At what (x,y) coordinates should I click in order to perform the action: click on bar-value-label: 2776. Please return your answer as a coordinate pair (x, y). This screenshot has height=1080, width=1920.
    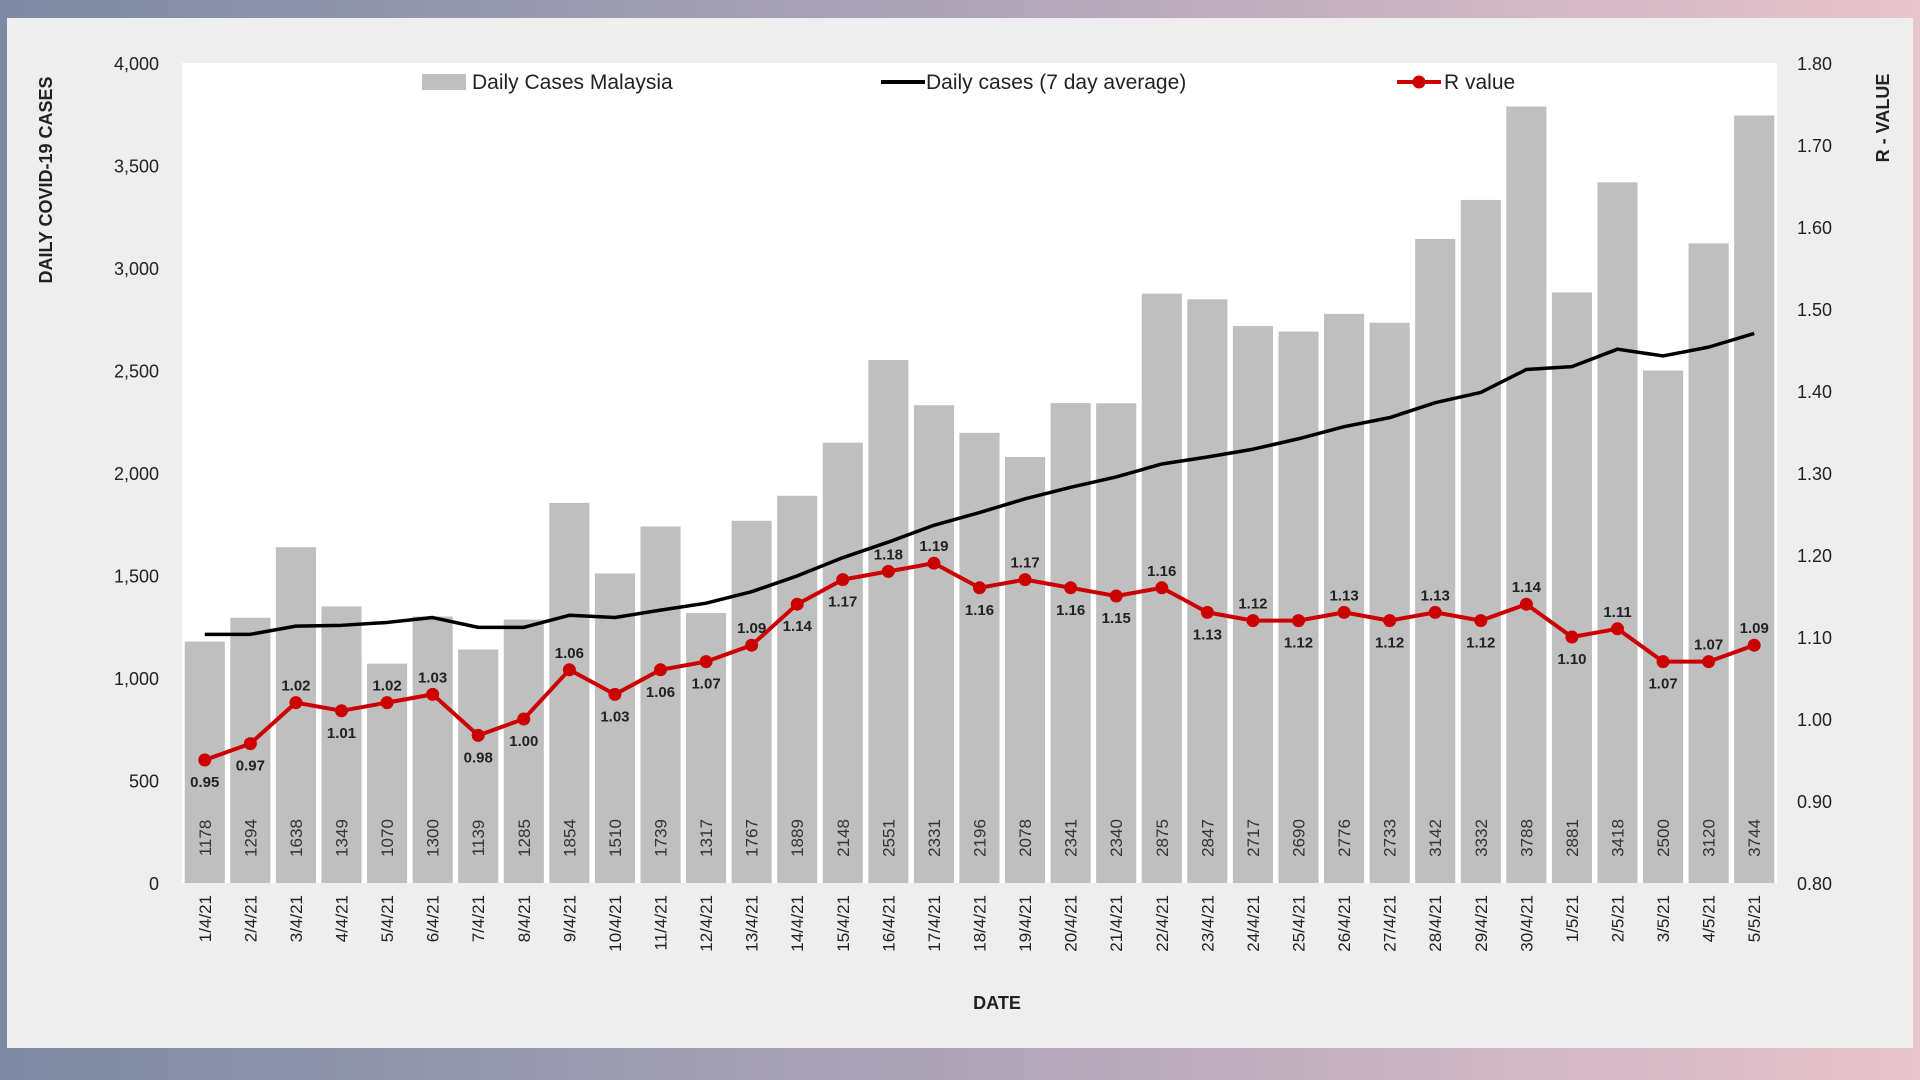
    Looking at the image, I should click on (1344, 838).